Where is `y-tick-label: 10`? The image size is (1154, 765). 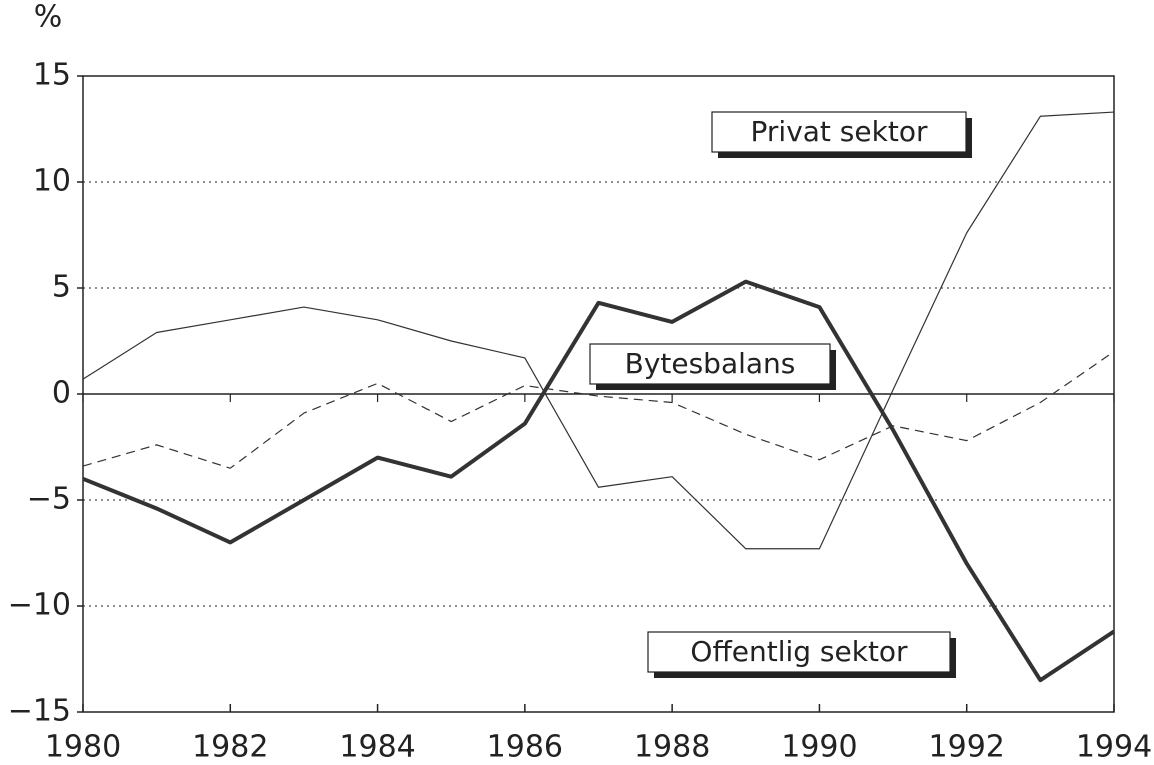 y-tick-label: 10 is located at coordinates (52, 181).